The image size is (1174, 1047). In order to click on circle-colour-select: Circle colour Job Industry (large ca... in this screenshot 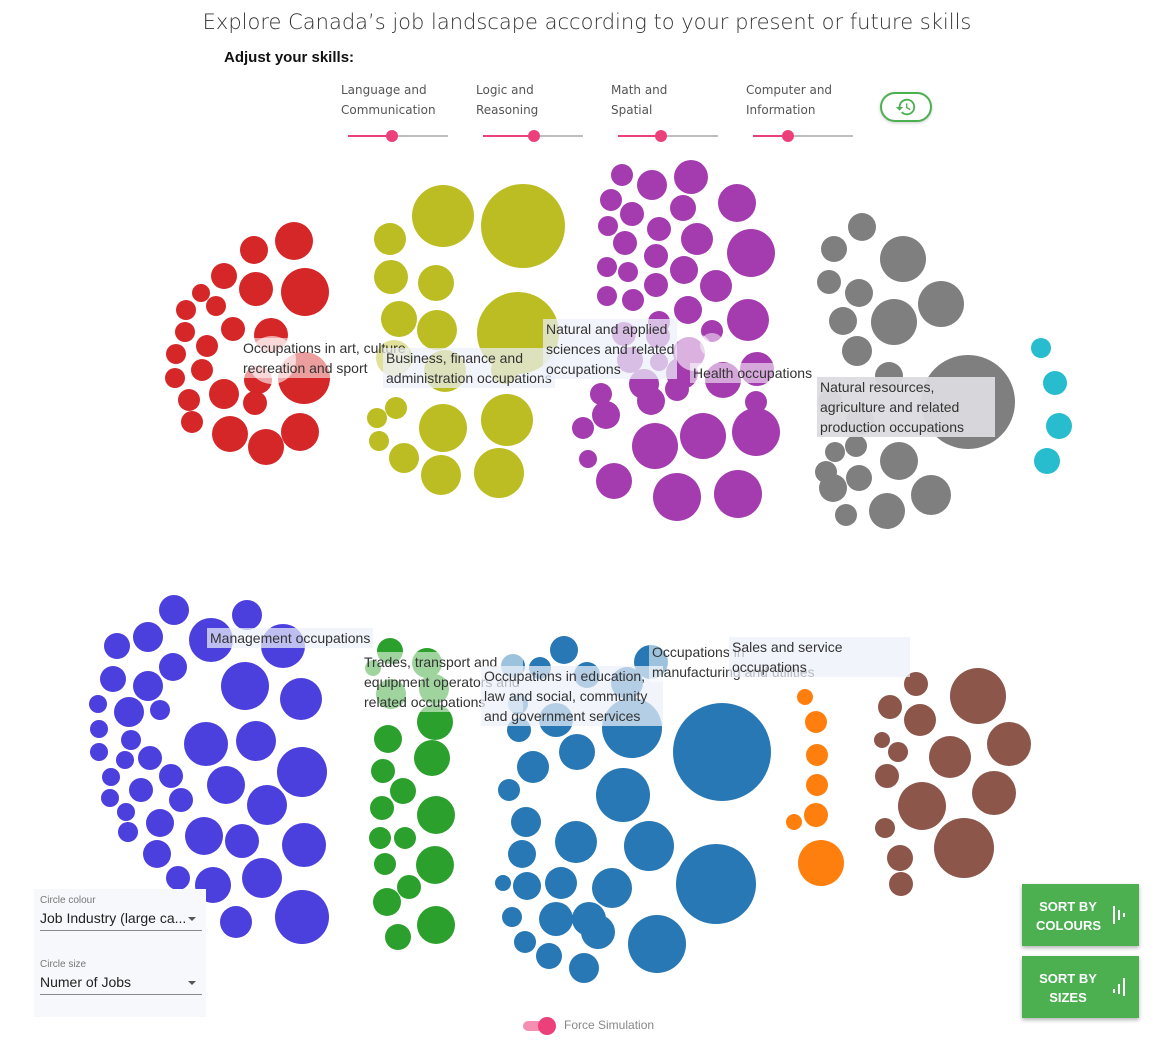, I will do `click(121, 913)`.